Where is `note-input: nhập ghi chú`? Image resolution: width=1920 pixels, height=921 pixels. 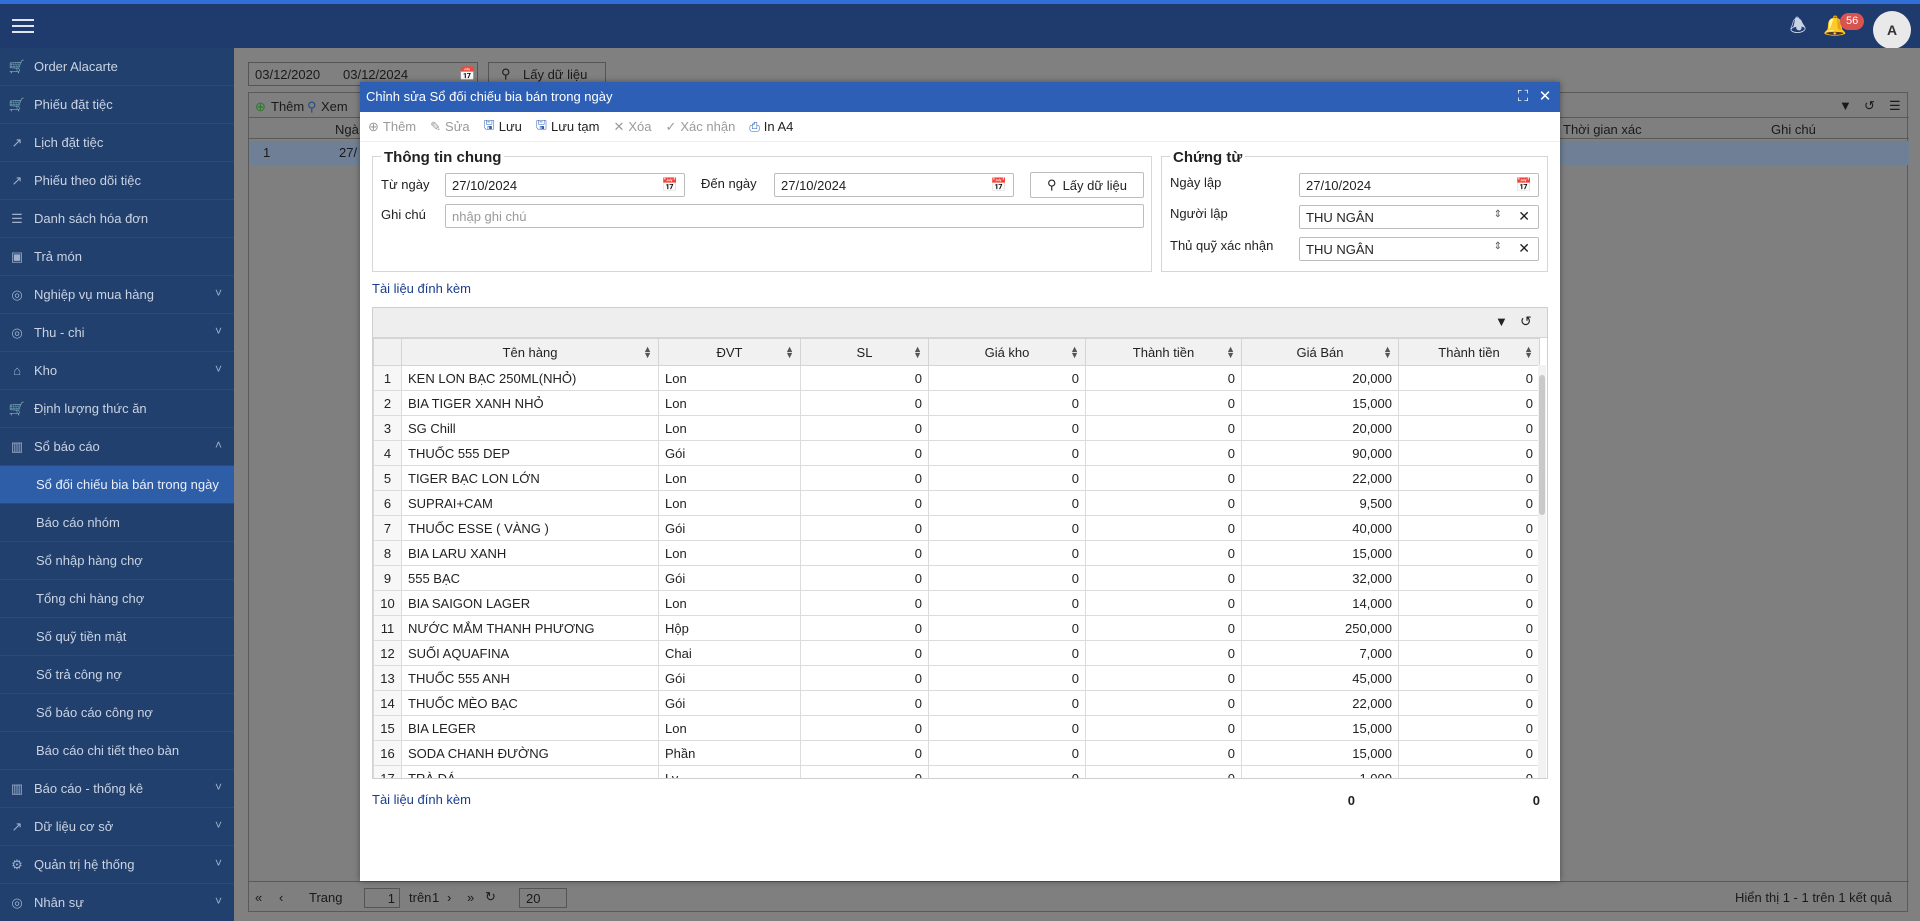
note-input: nhập ghi chú is located at coordinates (794, 216).